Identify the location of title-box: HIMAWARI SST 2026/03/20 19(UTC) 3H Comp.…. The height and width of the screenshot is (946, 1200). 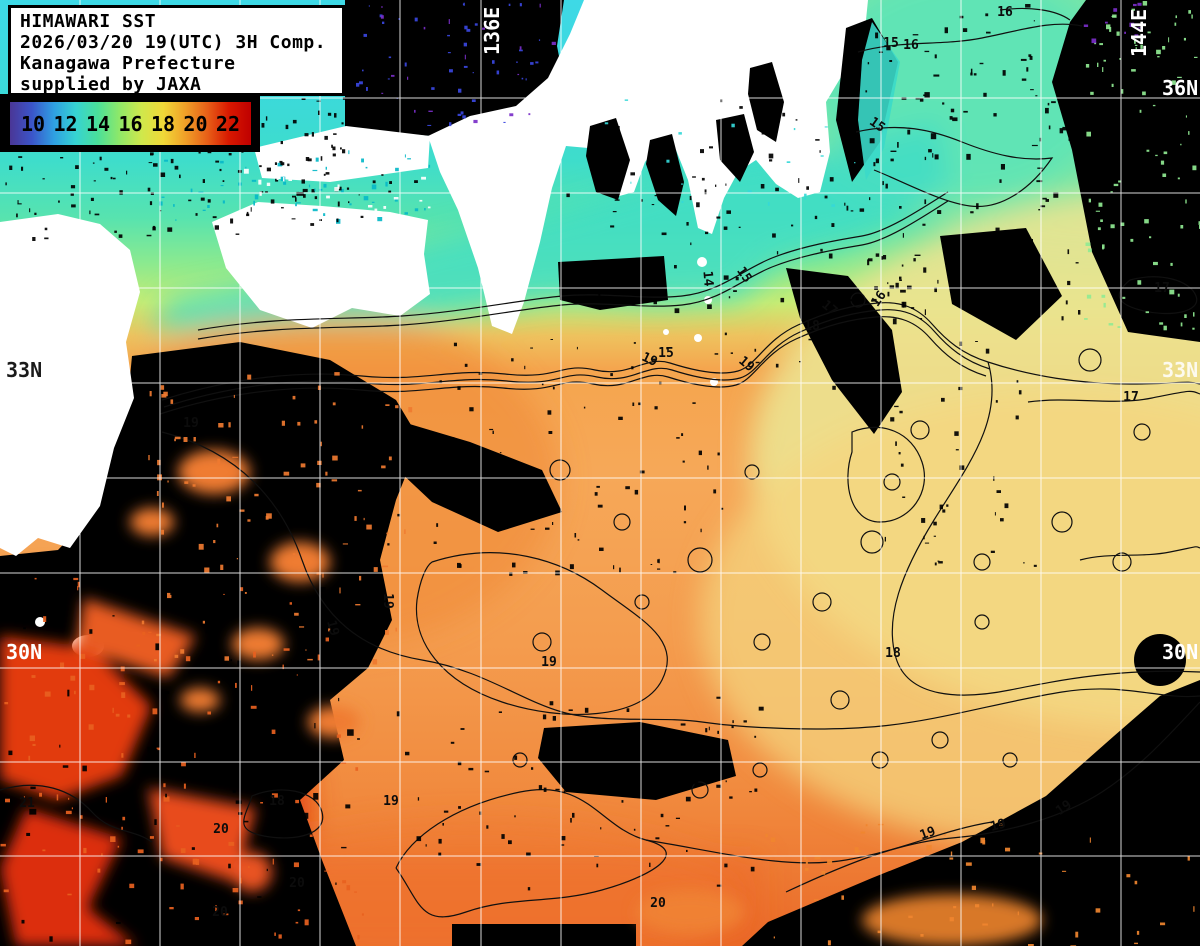
(176, 50).